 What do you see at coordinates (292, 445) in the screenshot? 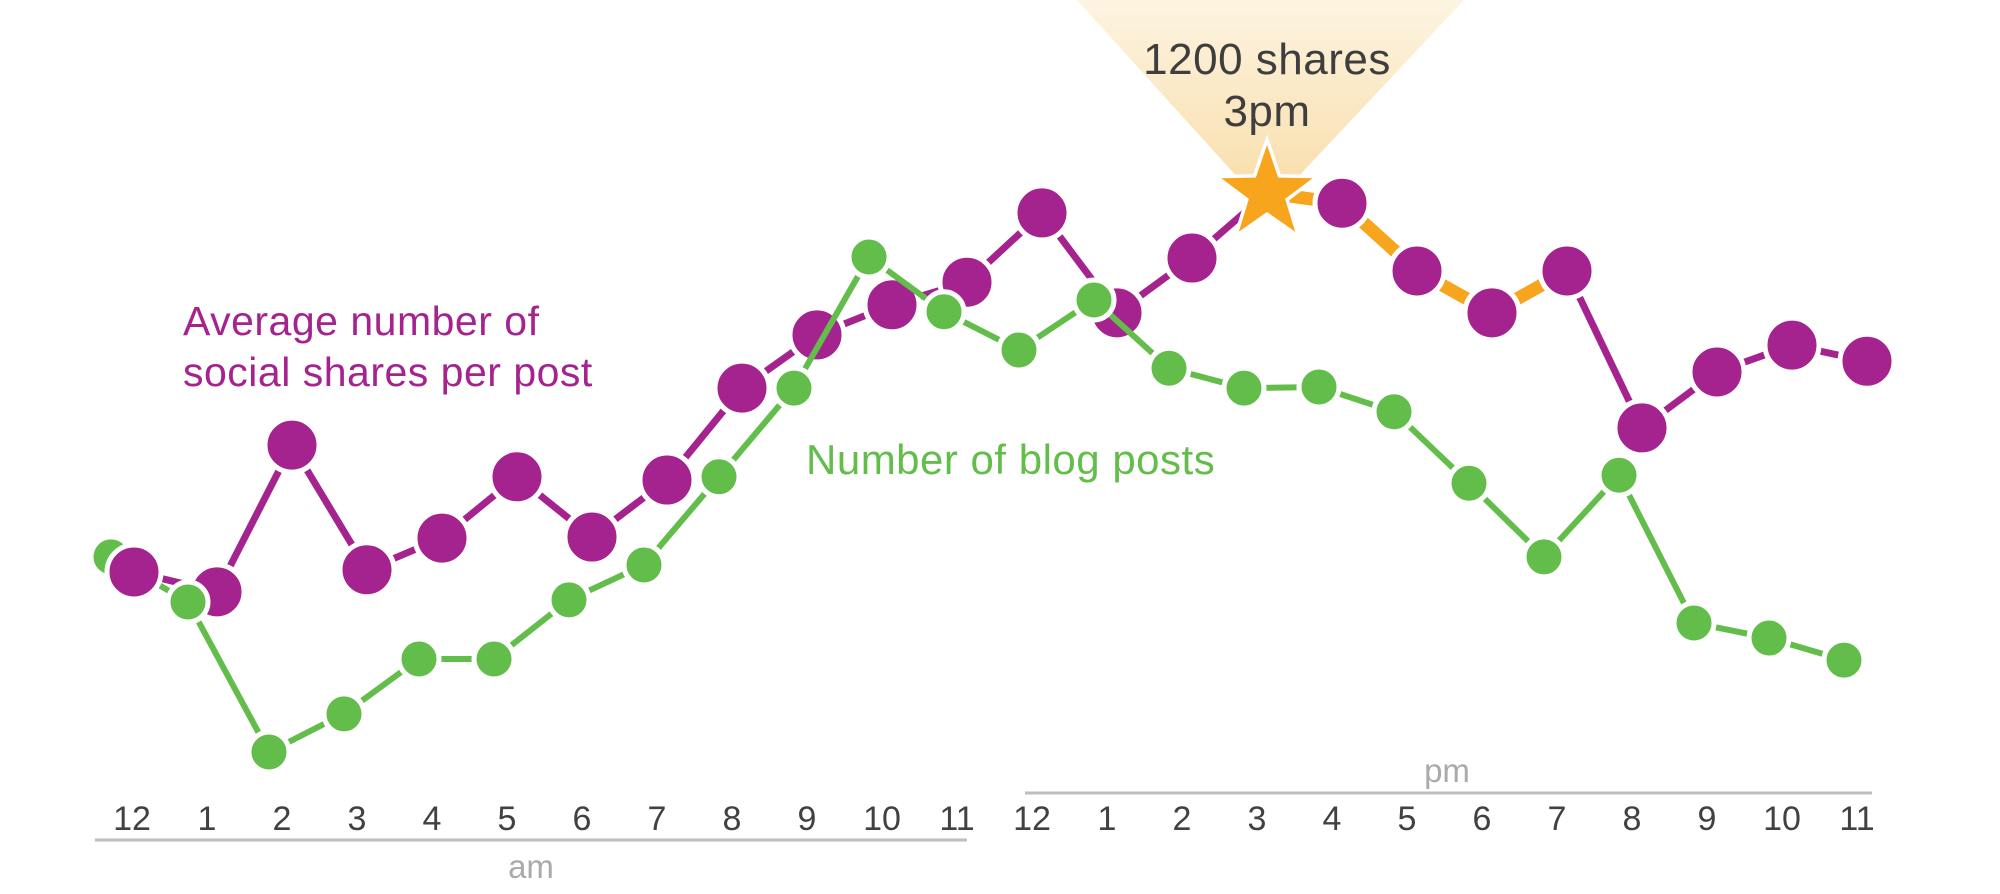
I see `shares-point-2am` at bounding box center [292, 445].